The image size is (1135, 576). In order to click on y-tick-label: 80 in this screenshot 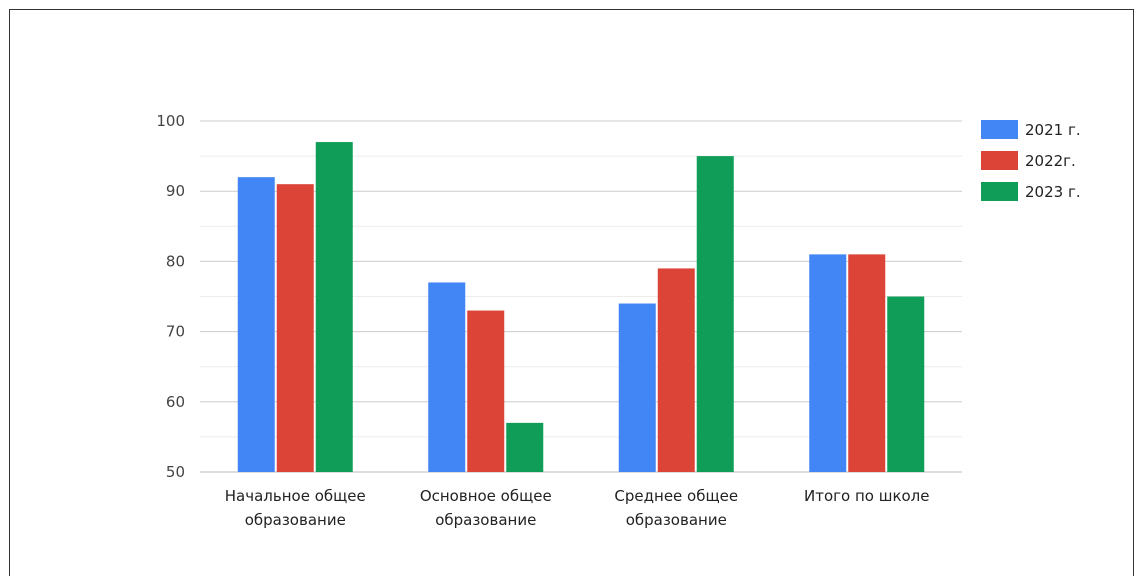, I will do `click(175, 261)`.